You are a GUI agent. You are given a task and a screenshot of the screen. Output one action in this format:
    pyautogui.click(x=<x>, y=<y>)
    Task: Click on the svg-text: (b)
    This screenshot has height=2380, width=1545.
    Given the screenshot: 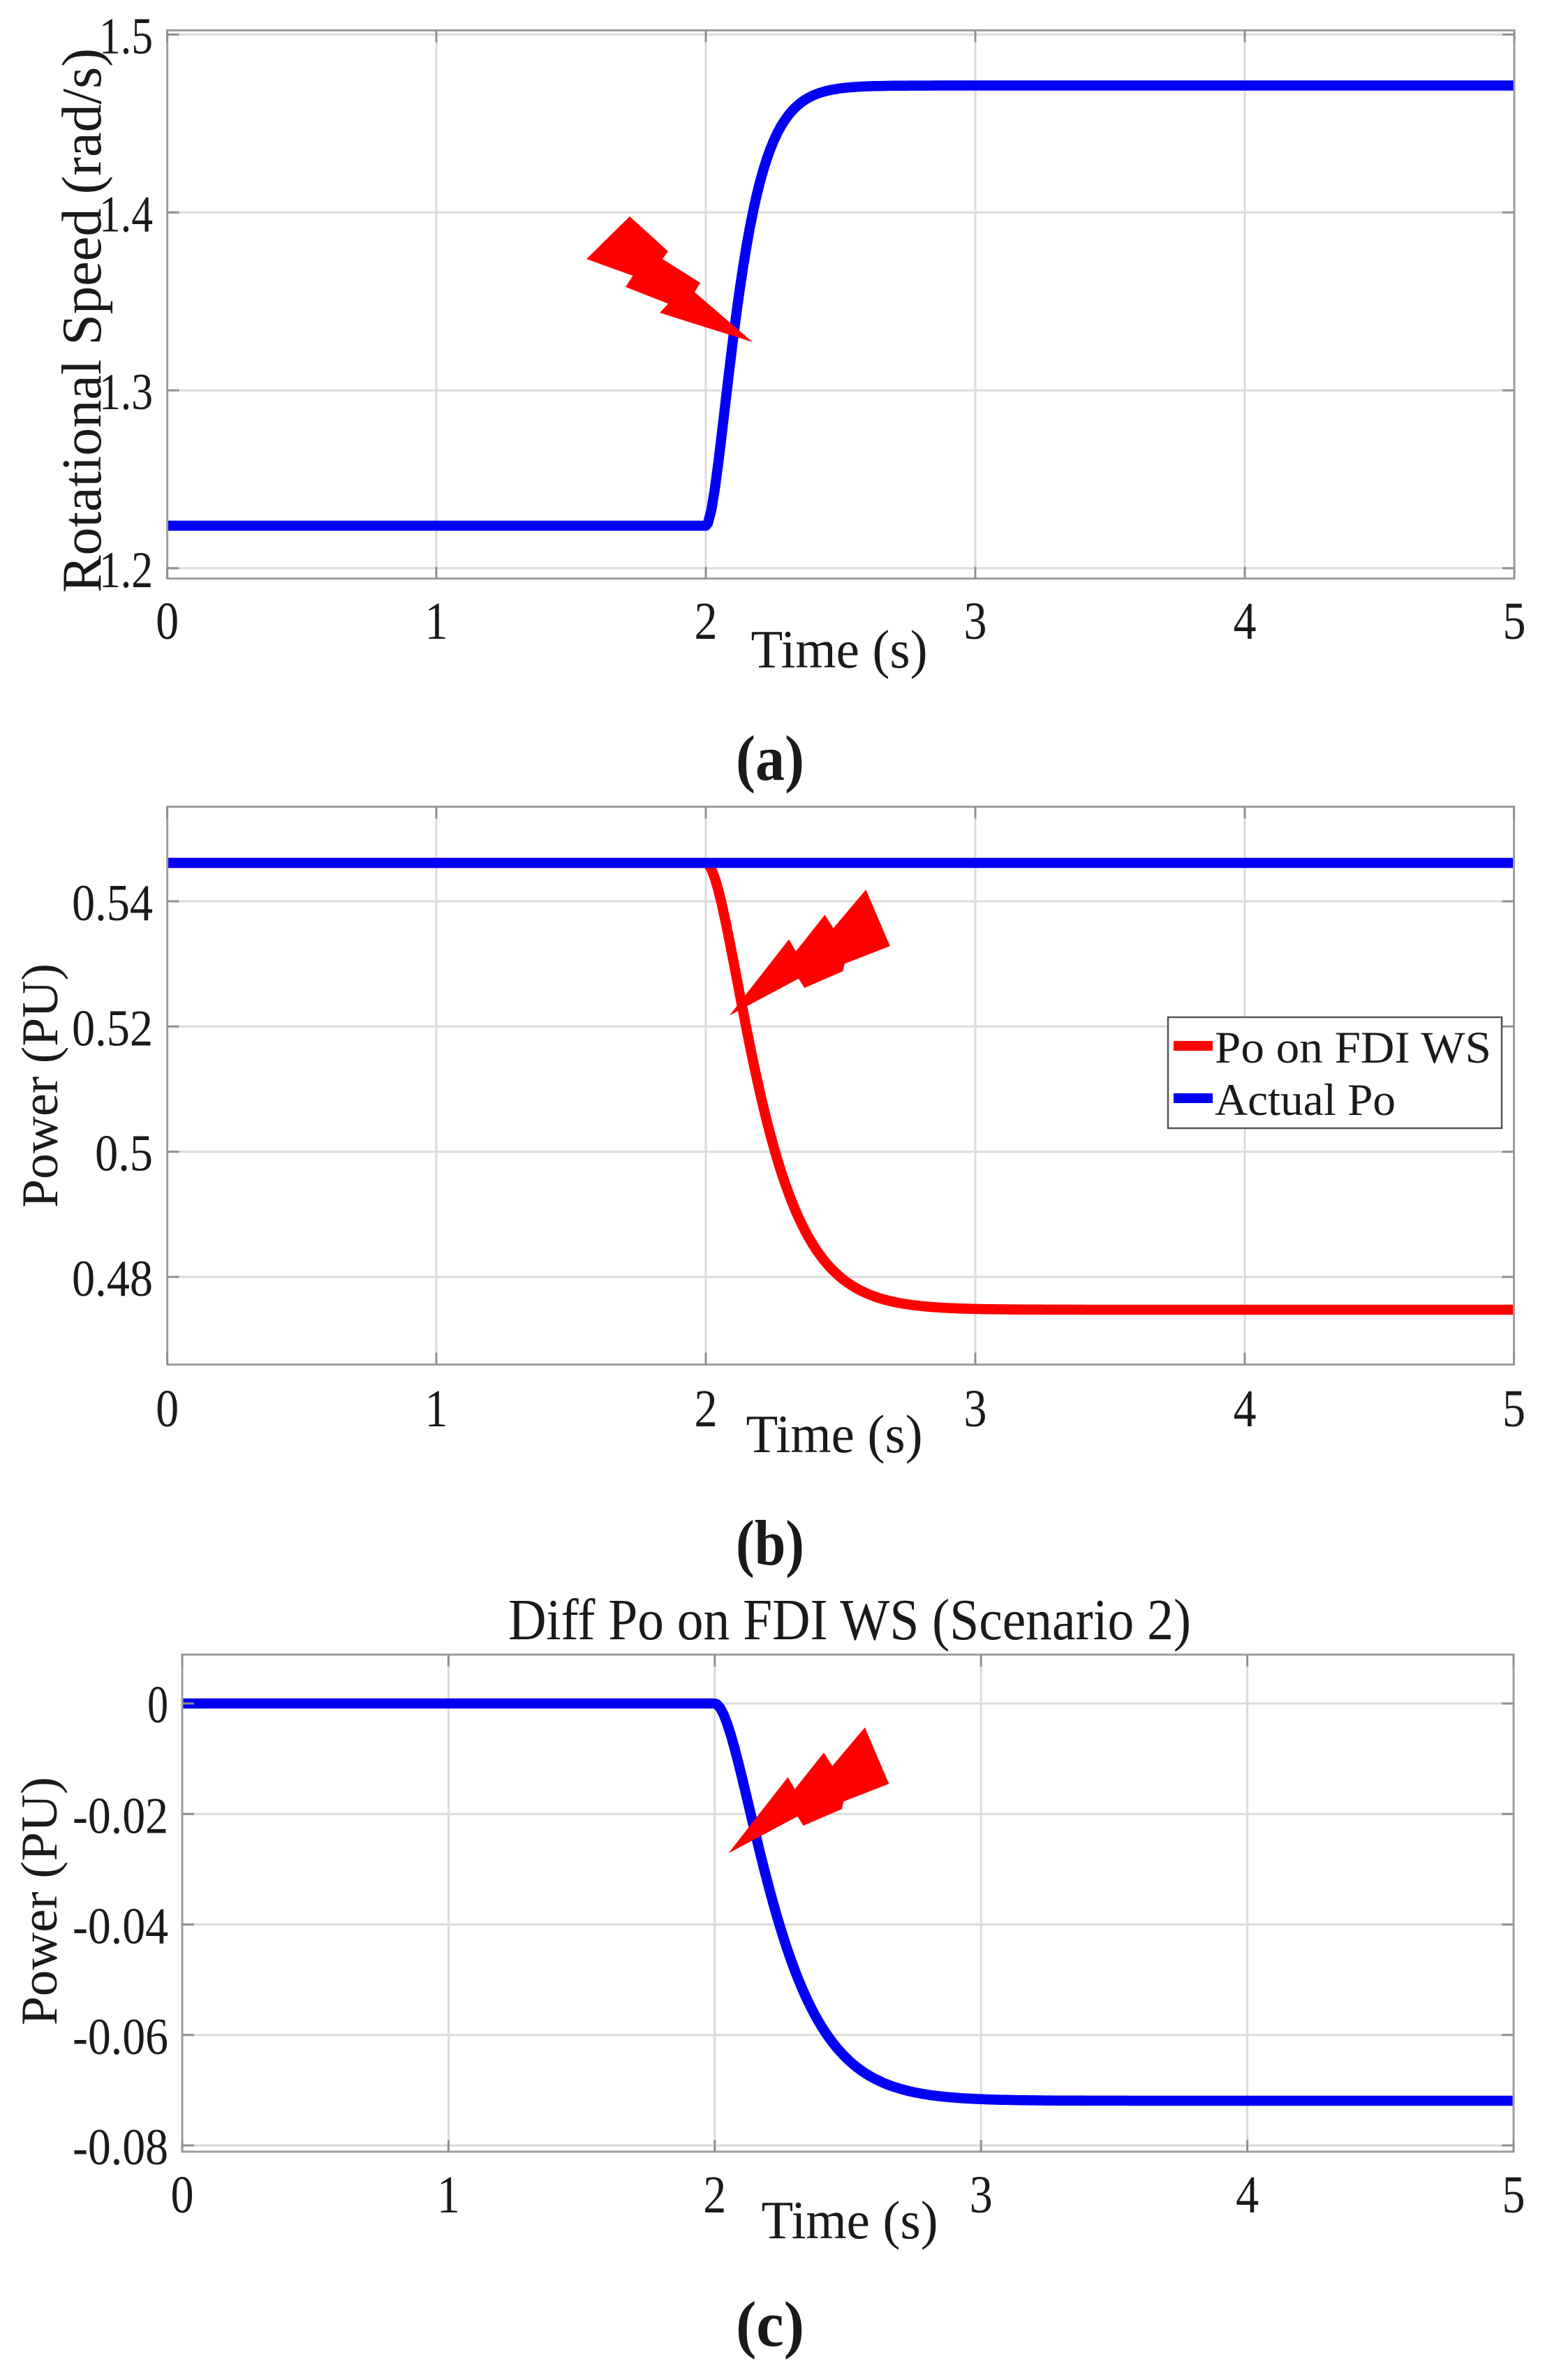 What is the action you would take?
    pyautogui.click(x=770, y=1543)
    